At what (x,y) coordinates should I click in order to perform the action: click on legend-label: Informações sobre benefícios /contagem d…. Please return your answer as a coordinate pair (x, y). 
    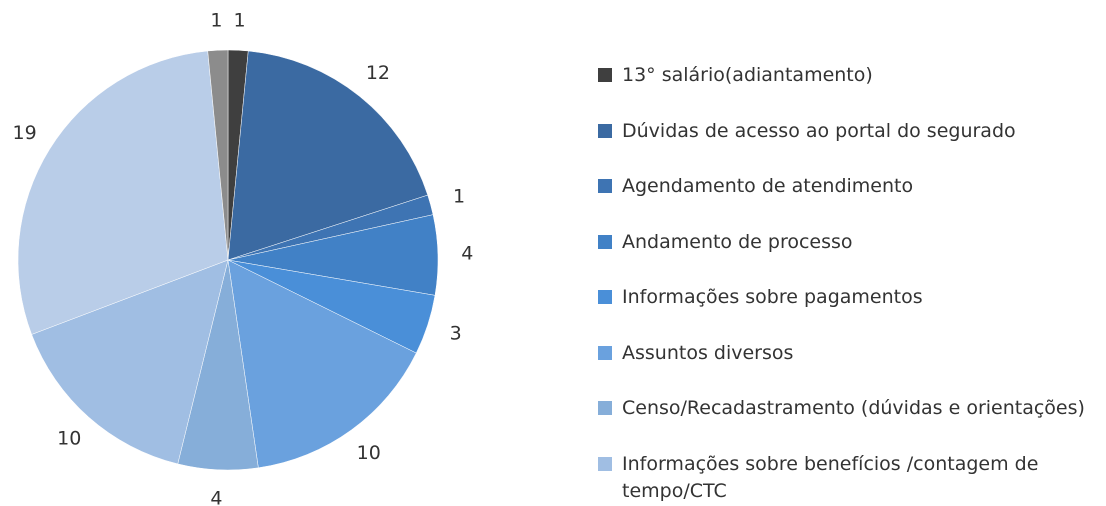
    Looking at the image, I should click on (830, 477).